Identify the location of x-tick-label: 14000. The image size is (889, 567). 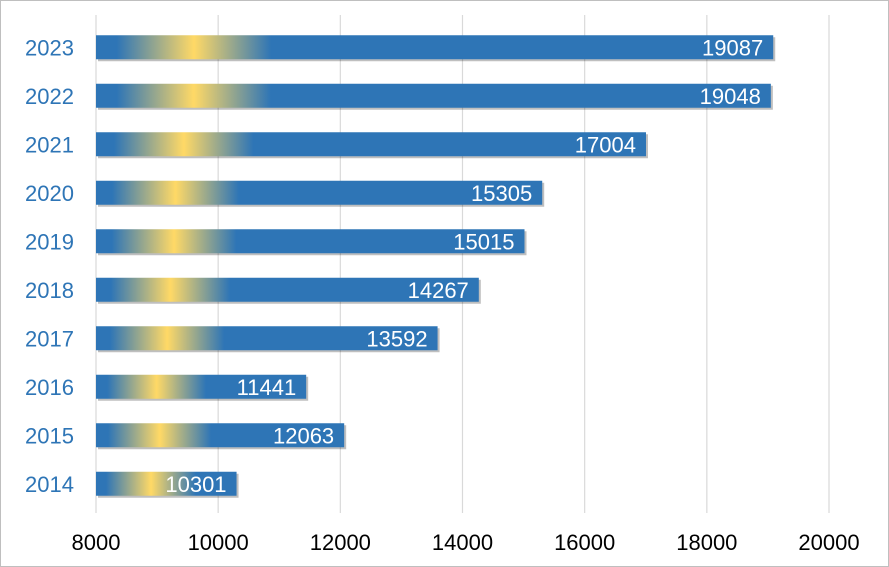
(462, 542).